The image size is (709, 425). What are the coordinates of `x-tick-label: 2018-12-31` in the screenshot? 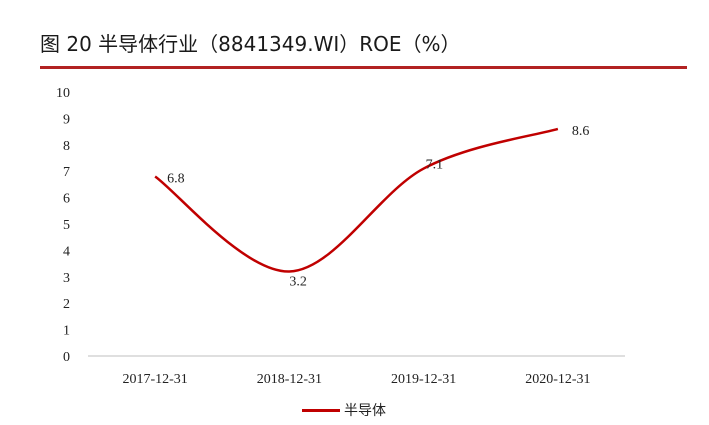 It's located at (289, 379).